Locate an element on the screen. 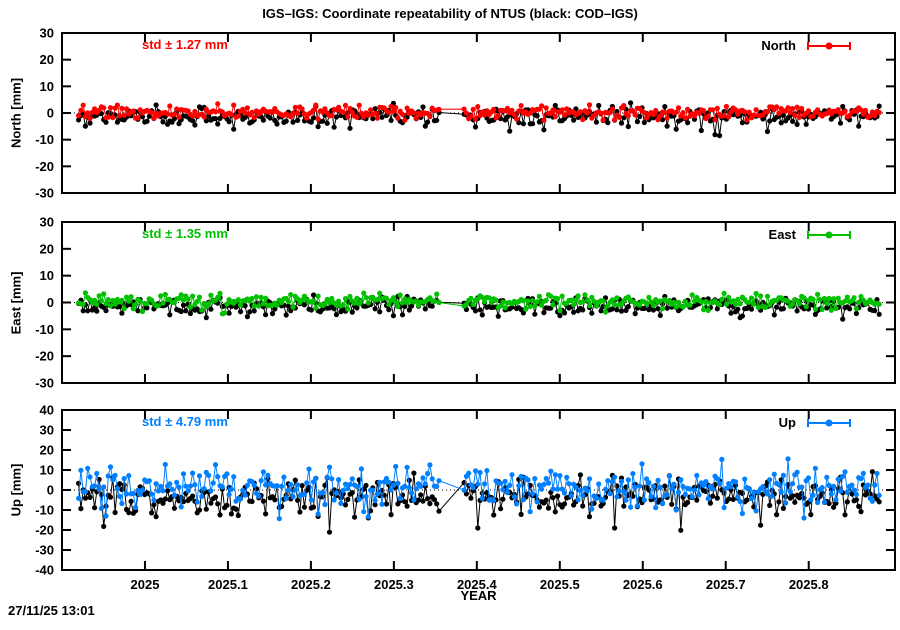 This screenshot has height=630, width=900. east-axis-label: East [mm] is located at coordinates (16, 303).